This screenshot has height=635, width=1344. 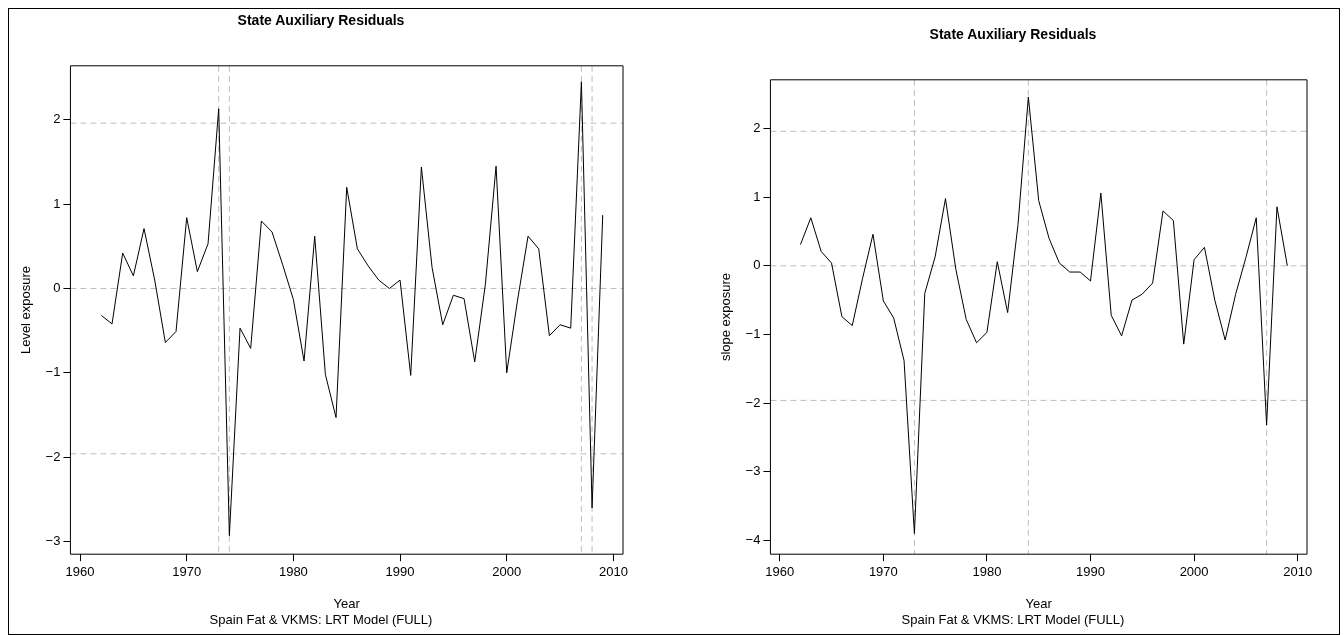 I want to click on y-axis-title: slope exposure, so click(x=726, y=317).